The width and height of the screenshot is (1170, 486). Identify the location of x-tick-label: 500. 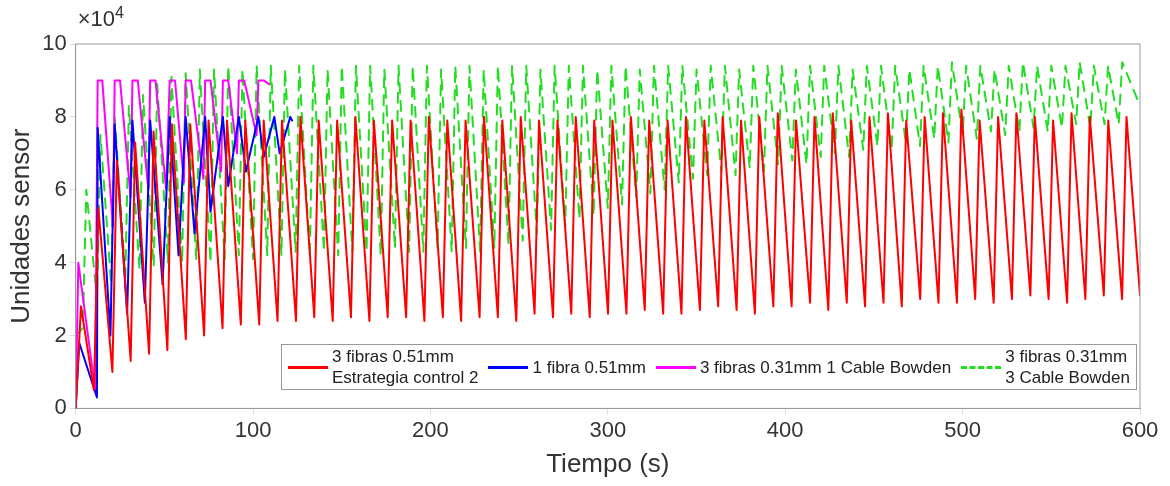
(962, 429).